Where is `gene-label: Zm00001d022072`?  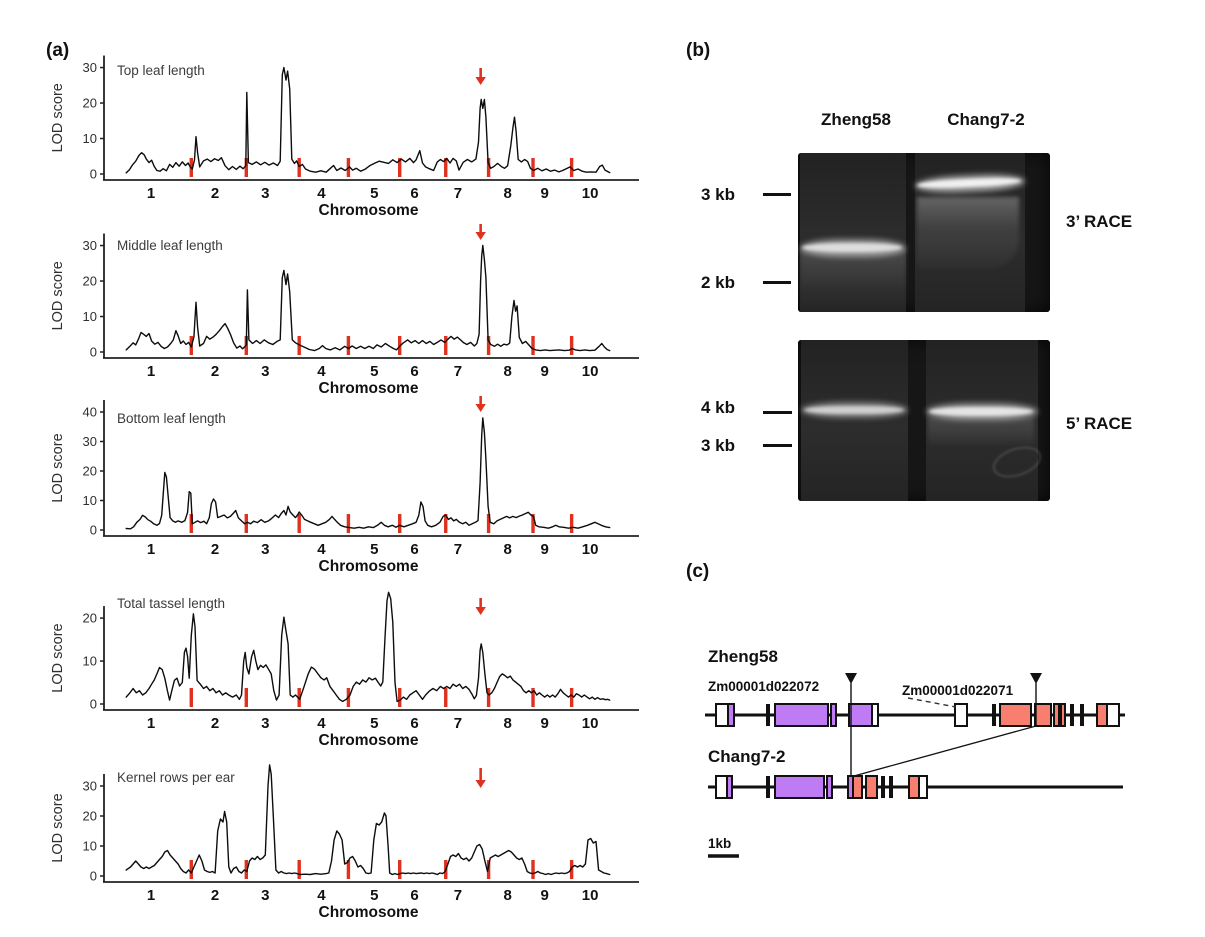
gene-label: Zm00001d022072 is located at coordinates (763, 686).